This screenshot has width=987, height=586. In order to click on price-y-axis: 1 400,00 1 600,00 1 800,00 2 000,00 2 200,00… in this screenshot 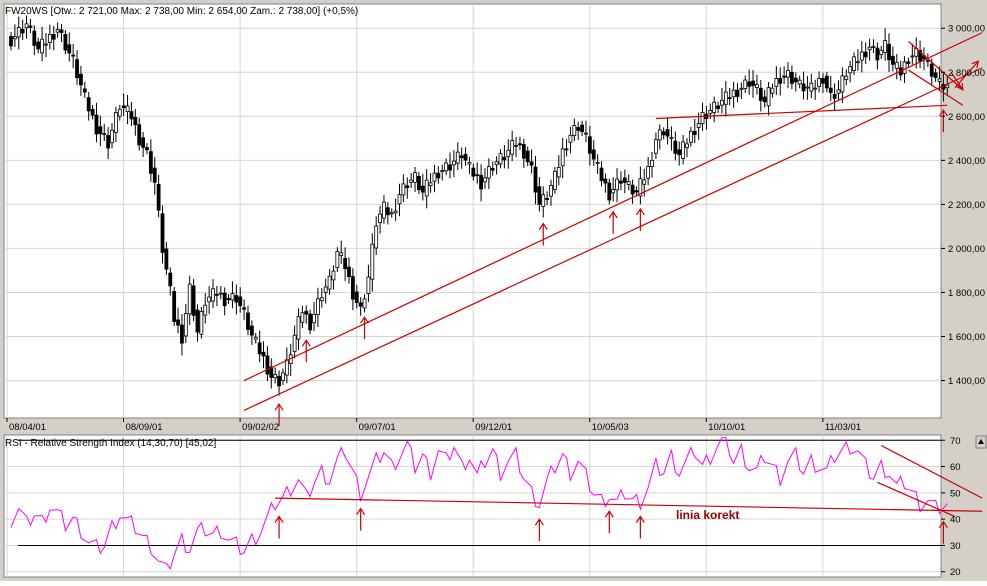, I will do `click(963, 205)`.